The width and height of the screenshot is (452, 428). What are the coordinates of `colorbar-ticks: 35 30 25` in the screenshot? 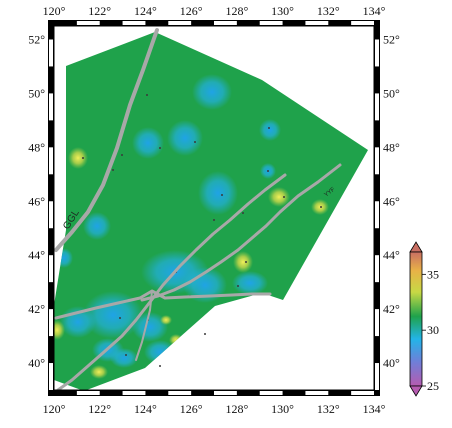 It's located at (430, 330).